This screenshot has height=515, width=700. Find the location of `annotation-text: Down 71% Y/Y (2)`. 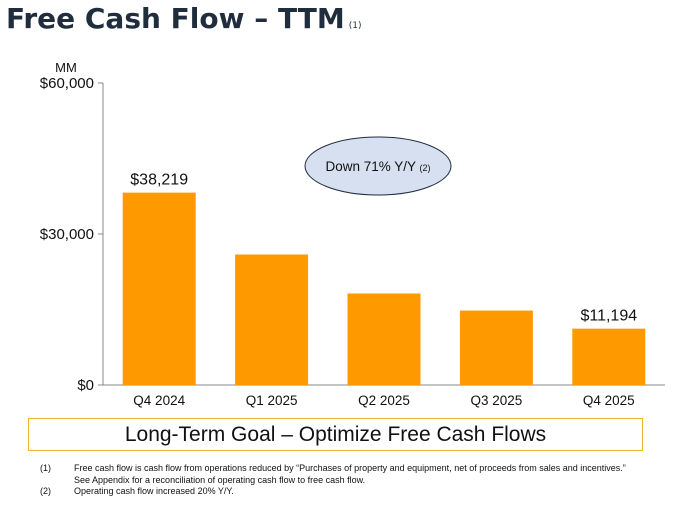

annotation-text: Down 71% Y/Y (2) is located at coordinates (377, 166).